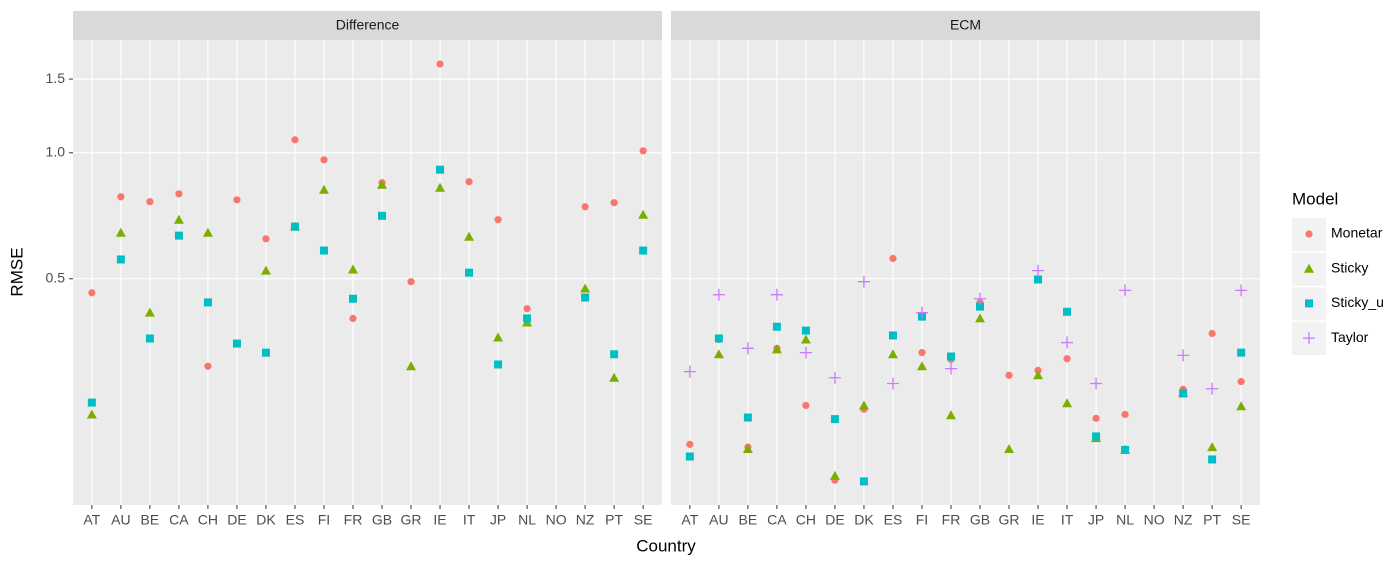  What do you see at coordinates (382, 520) in the screenshot?
I see `x-tick-label: GB` at bounding box center [382, 520].